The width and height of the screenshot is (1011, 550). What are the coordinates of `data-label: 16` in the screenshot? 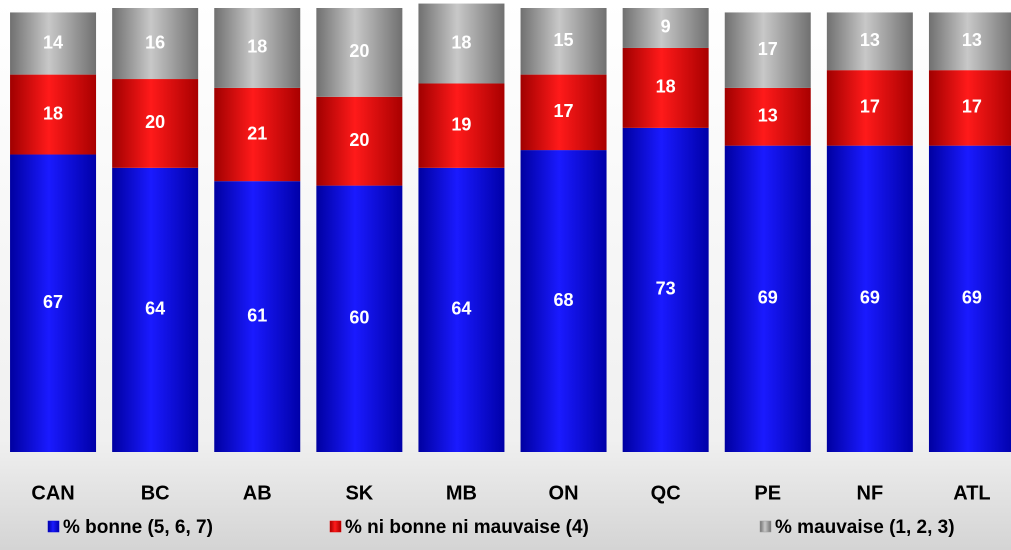 It's located at (155, 42).